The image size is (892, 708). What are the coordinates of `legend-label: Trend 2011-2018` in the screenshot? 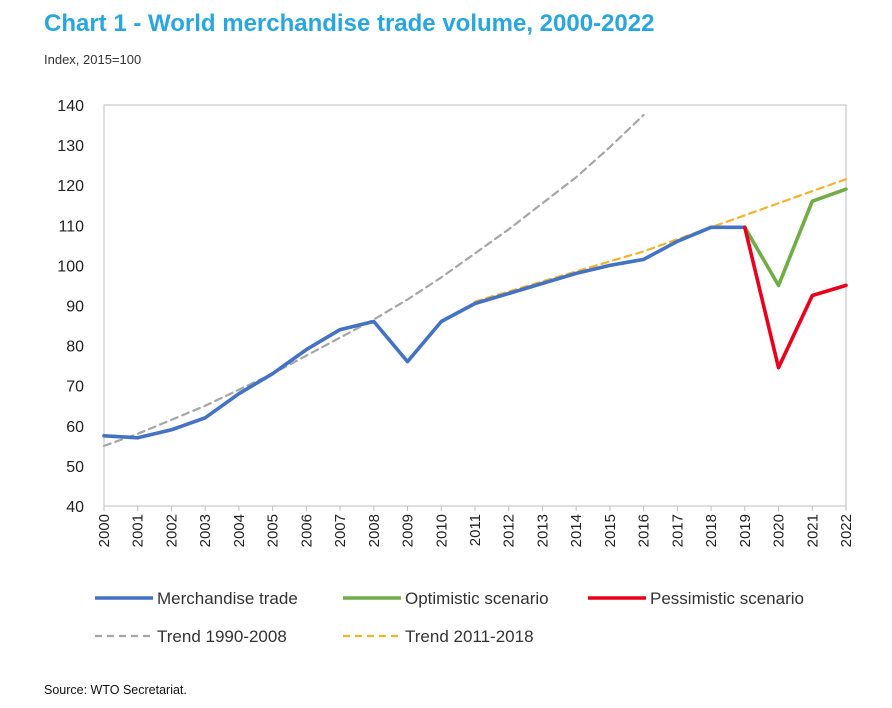 It's located at (469, 636).